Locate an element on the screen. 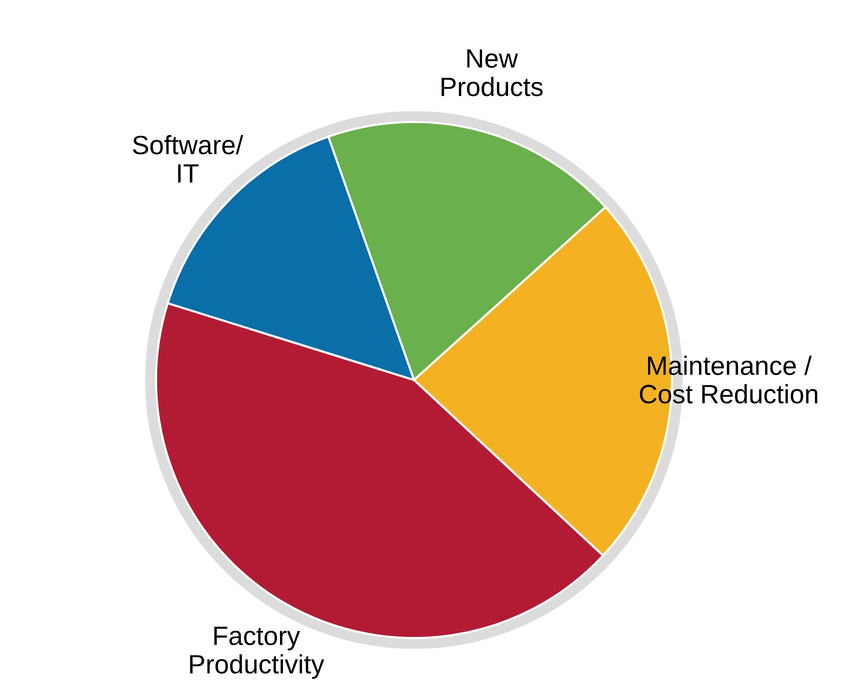 The height and width of the screenshot is (681, 865). slice-label: New Products is located at coordinates (492, 72).